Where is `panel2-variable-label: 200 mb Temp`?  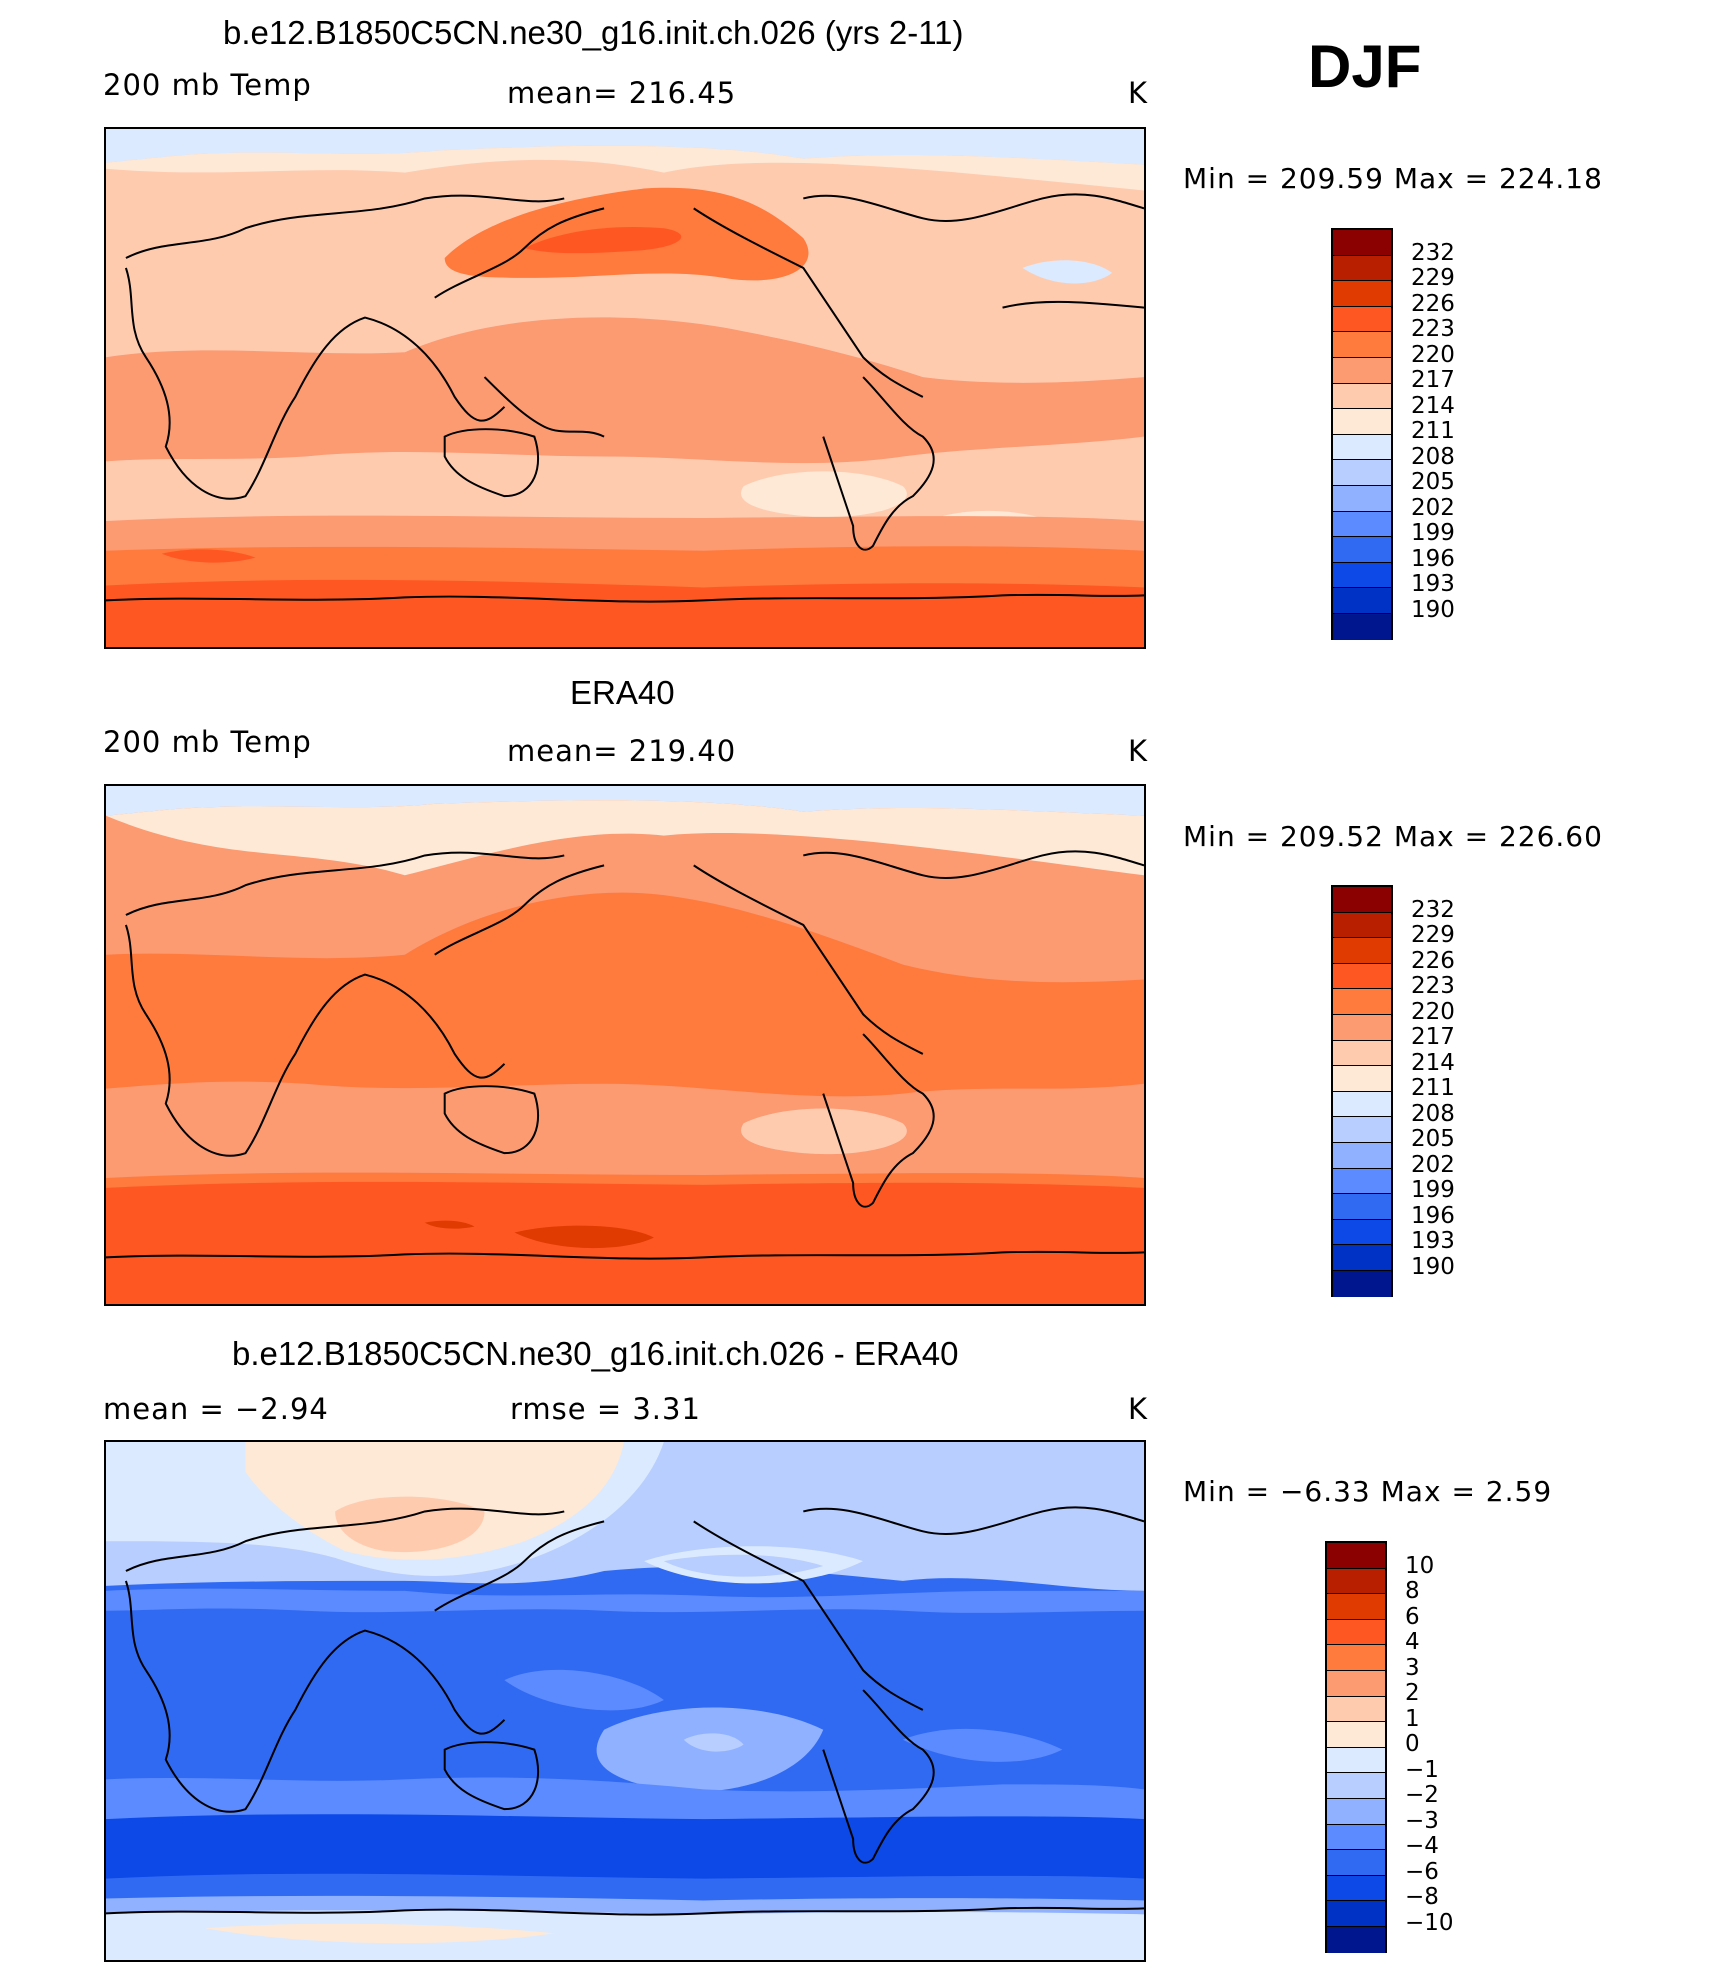
panel2-variable-label: 200 mb Temp is located at coordinates (207, 742).